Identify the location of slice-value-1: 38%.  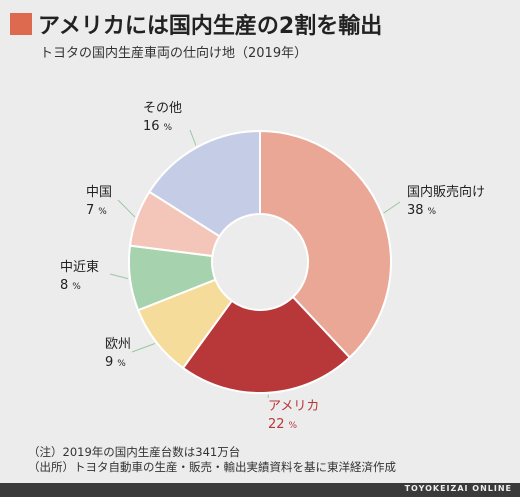
(422, 210).